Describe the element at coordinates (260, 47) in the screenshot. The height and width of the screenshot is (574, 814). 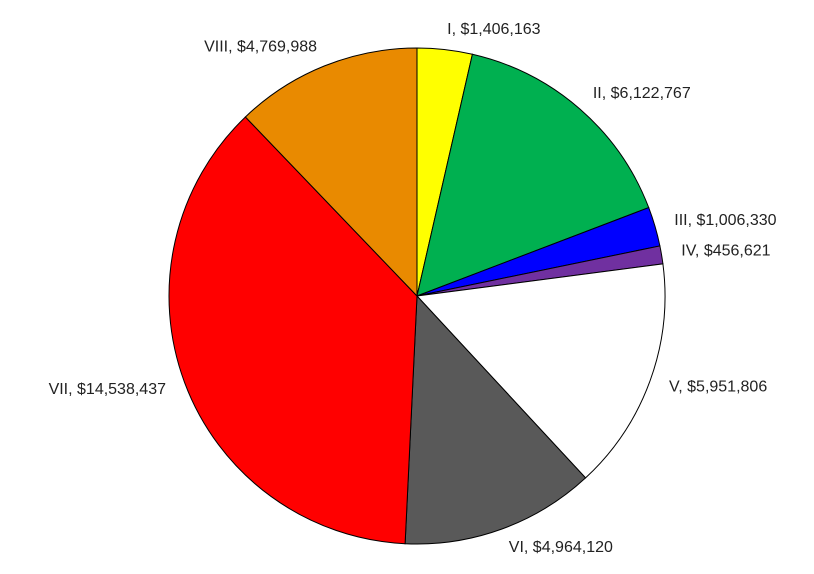
I see `data-label: VIII, $4,769,988` at that location.